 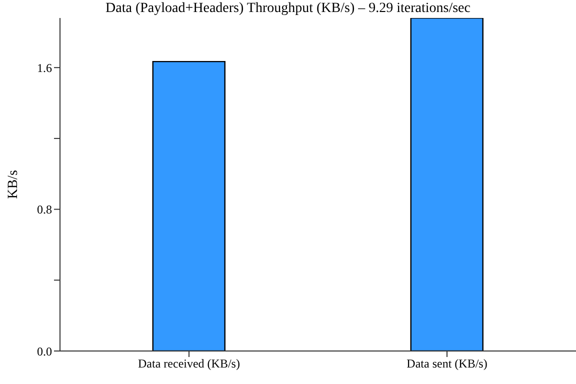 What do you see at coordinates (44, 67) in the screenshot?
I see `y-tick-label: 1.6` at bounding box center [44, 67].